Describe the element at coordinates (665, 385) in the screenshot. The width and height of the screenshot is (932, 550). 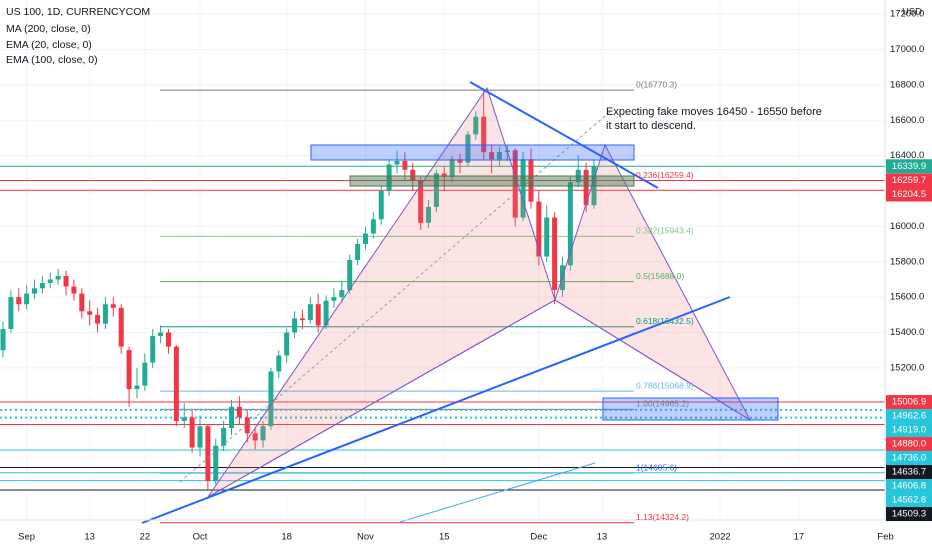
I see `fib-label: 0.786(15068.9)` at that location.